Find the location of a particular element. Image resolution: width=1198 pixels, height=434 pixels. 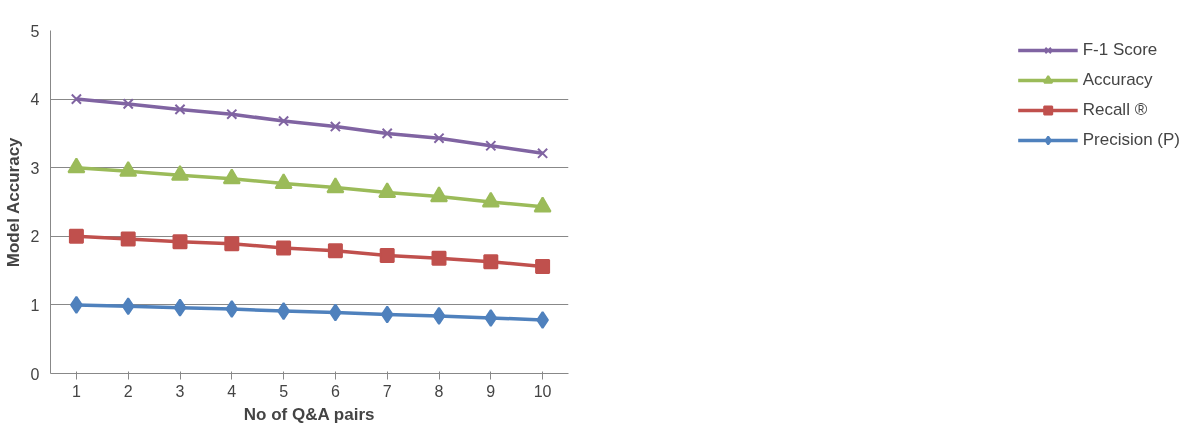

legend-label: Accuracy is located at coordinates (1117, 80).